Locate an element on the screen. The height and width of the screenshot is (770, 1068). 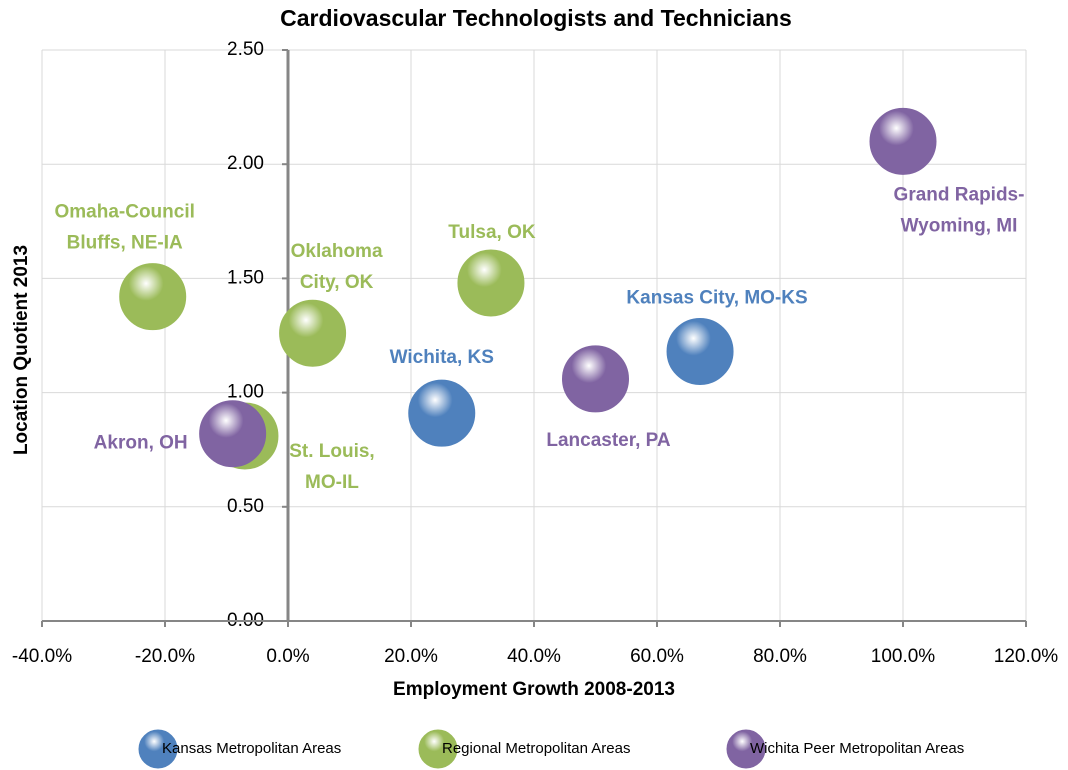
y-tick-label: 1.50 is located at coordinates (245, 277).